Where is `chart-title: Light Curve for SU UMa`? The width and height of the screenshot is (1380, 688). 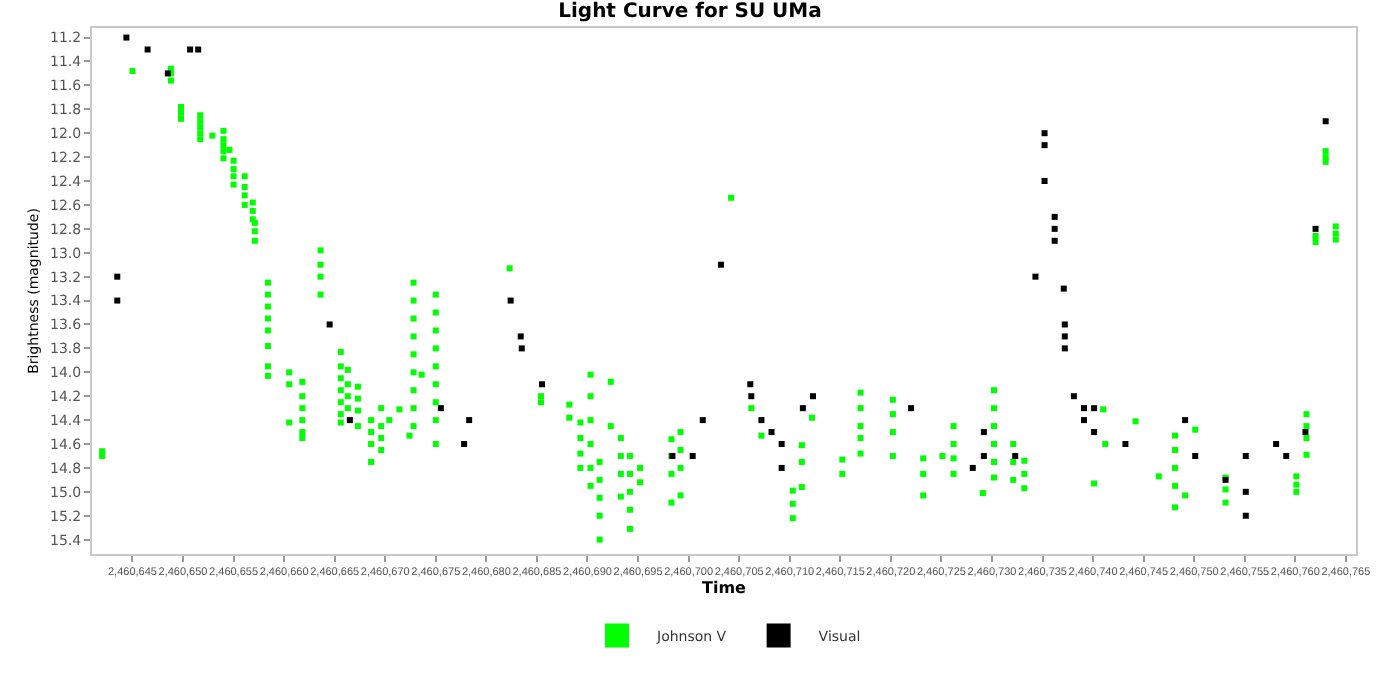
chart-title: Light Curve for SU UMa is located at coordinates (690, 12).